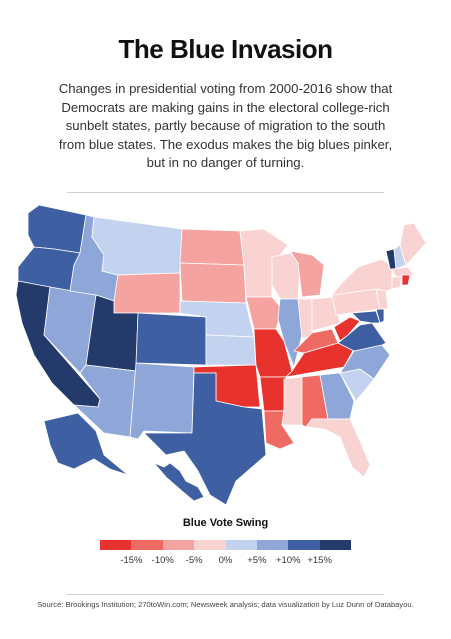 The width and height of the screenshot is (451, 639). I want to click on state-fl, so click(338, 448).